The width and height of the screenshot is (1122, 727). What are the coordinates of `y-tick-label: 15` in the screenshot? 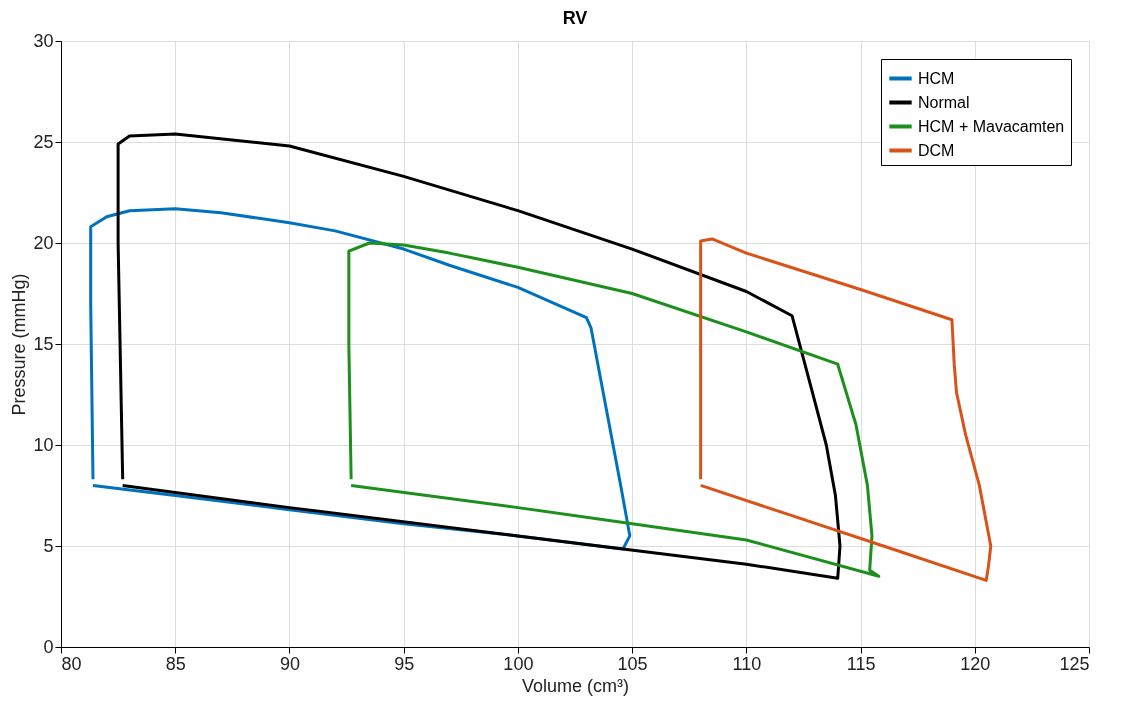 It's located at (43, 343).